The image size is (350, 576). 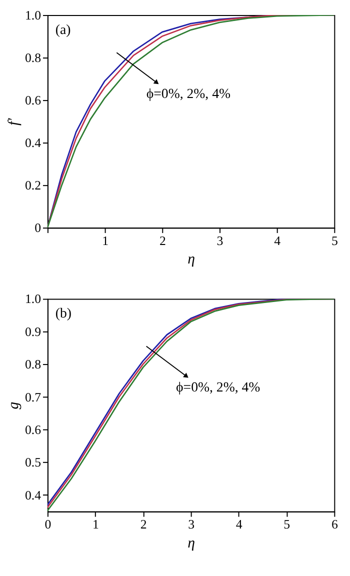 I want to click on y-tick-label: 0.2, so click(x=33, y=185).